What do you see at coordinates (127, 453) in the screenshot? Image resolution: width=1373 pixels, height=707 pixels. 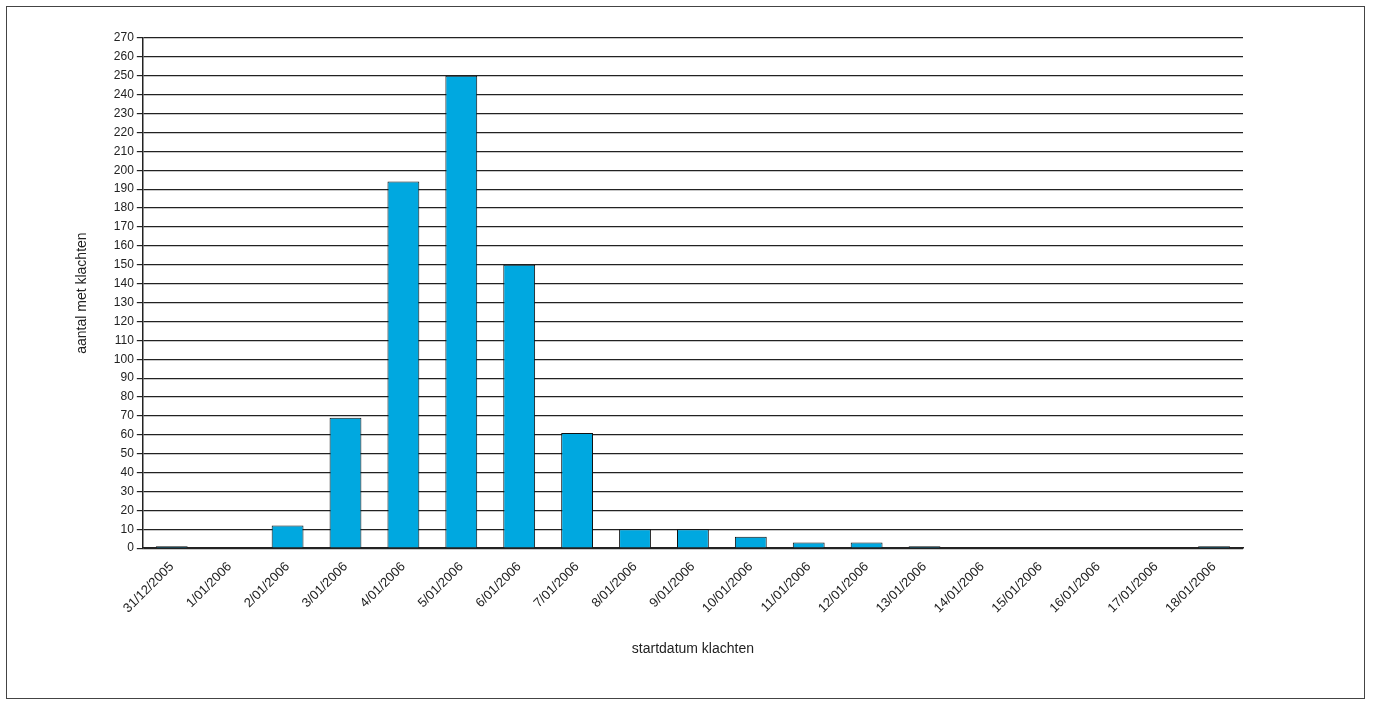 I see `y-tick-label: 50` at bounding box center [127, 453].